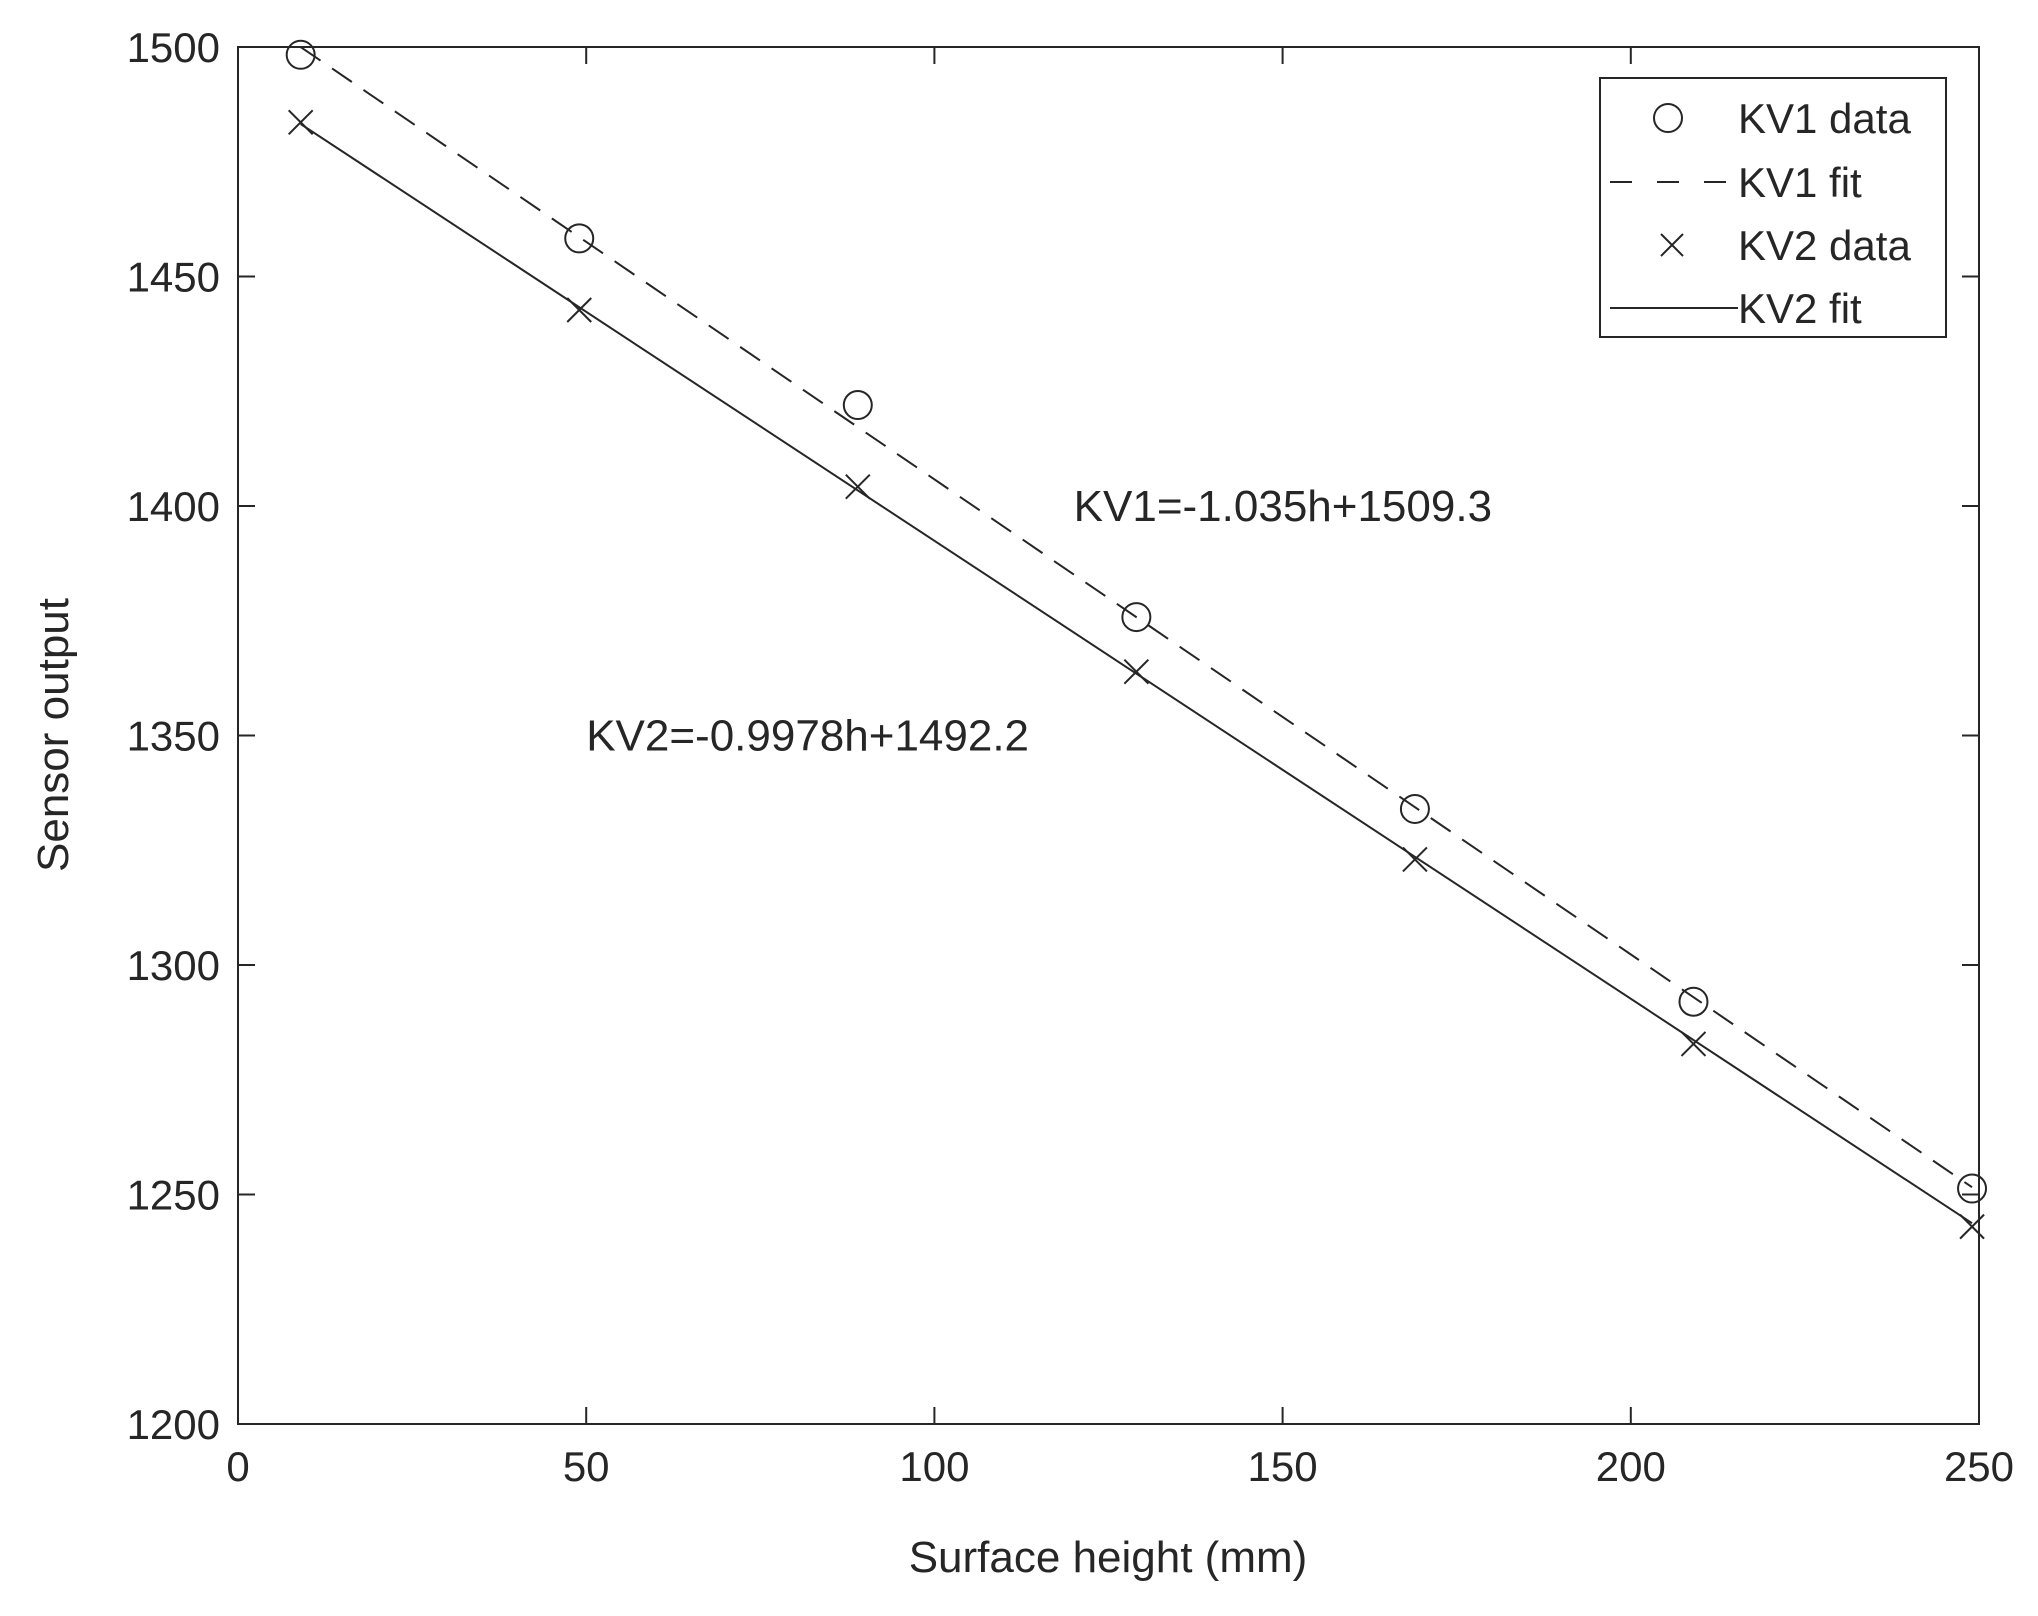 Image resolution: width=2038 pixels, height=1616 pixels. What do you see at coordinates (1283, 506) in the screenshot?
I see `equation-annotation: KV1=-1.035h+1509.3` at bounding box center [1283, 506].